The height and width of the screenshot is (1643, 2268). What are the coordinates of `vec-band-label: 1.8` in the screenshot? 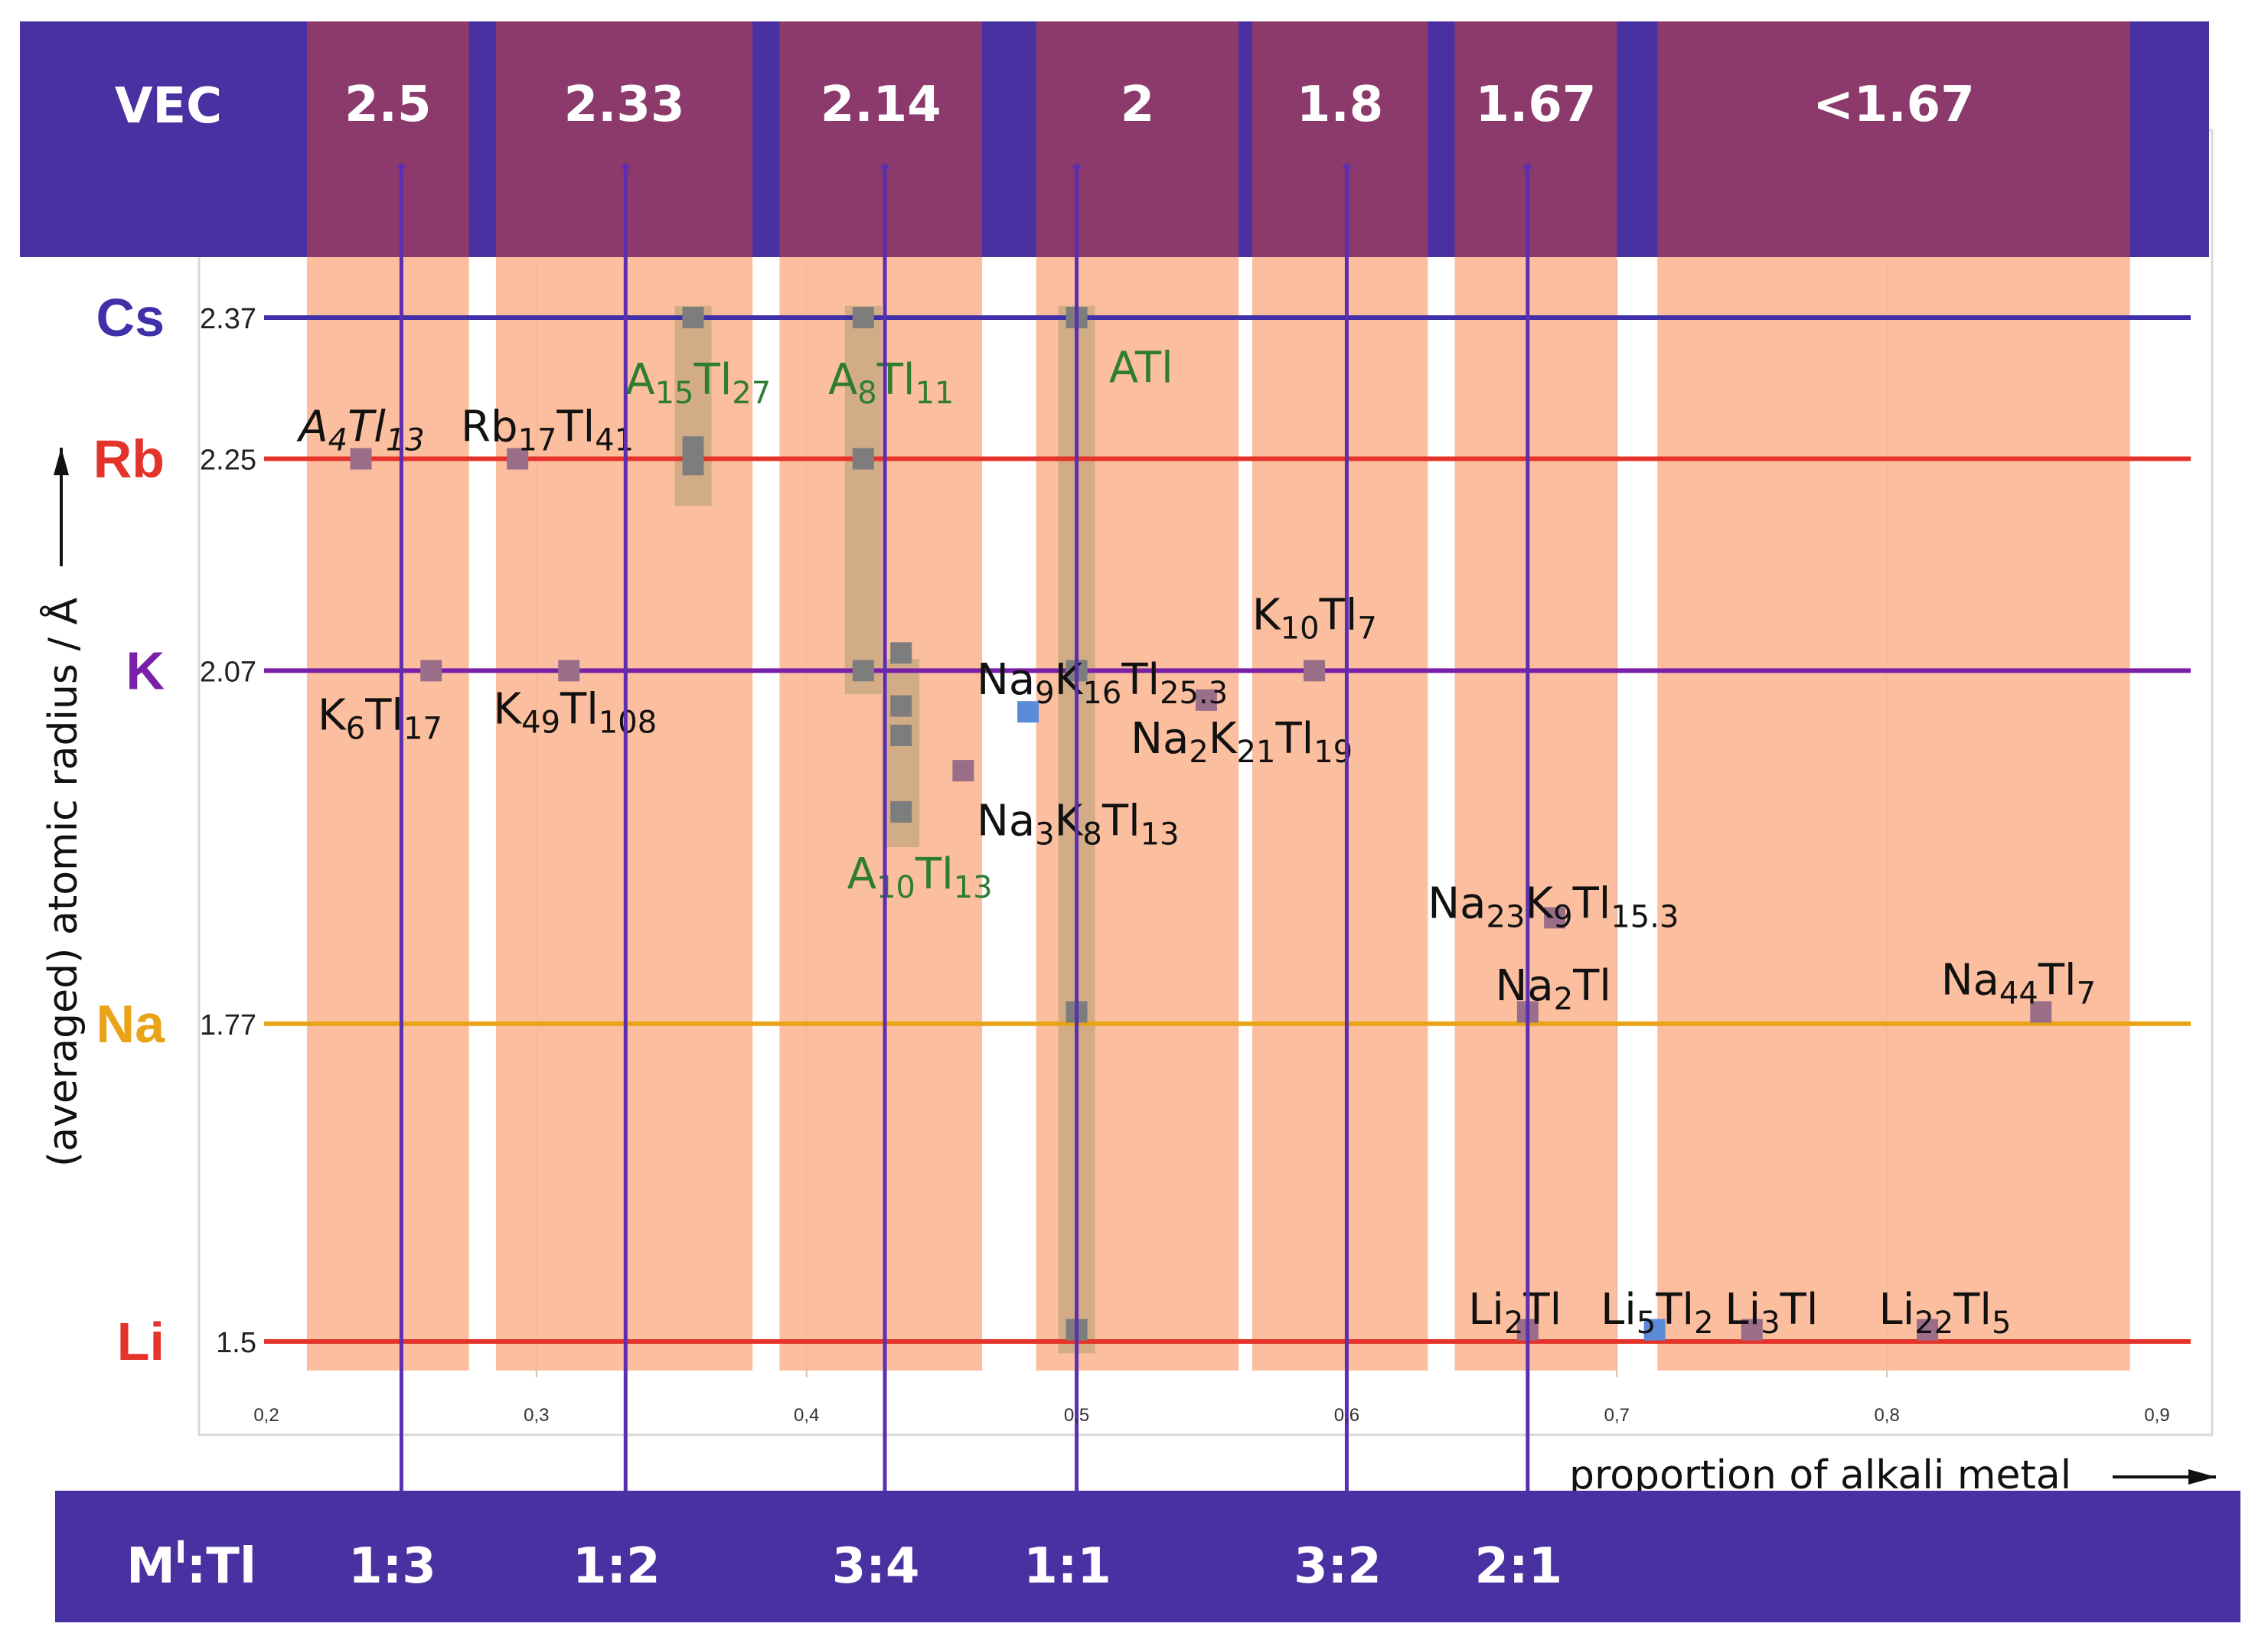 It's located at (1340, 105).